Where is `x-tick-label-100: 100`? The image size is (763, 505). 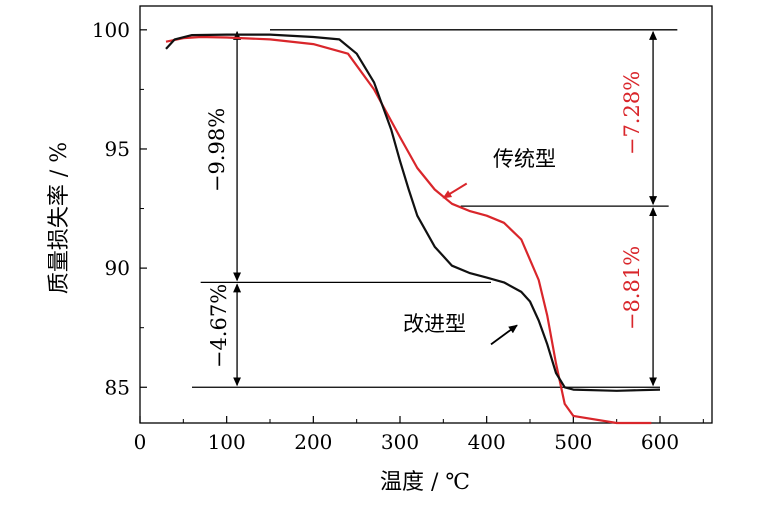
x-tick-label-100: 100 is located at coordinates (227, 442).